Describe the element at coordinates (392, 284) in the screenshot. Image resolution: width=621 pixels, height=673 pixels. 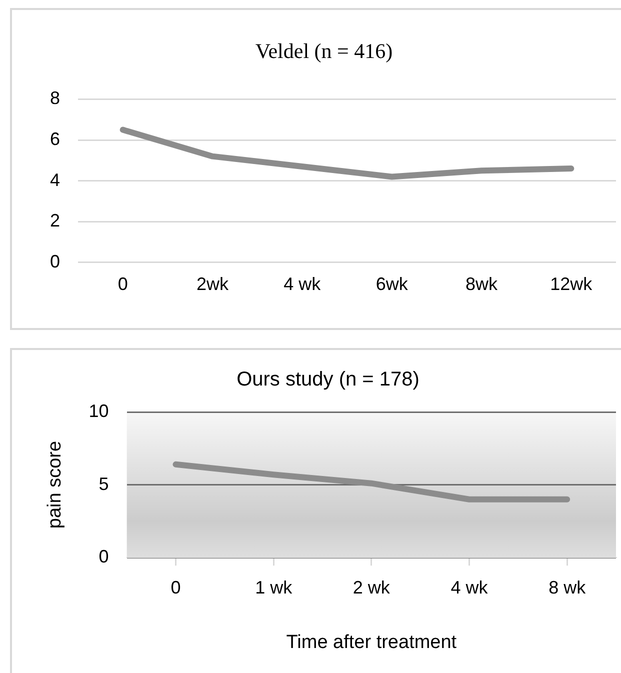
I see `x-tick-label: 6wk` at that location.